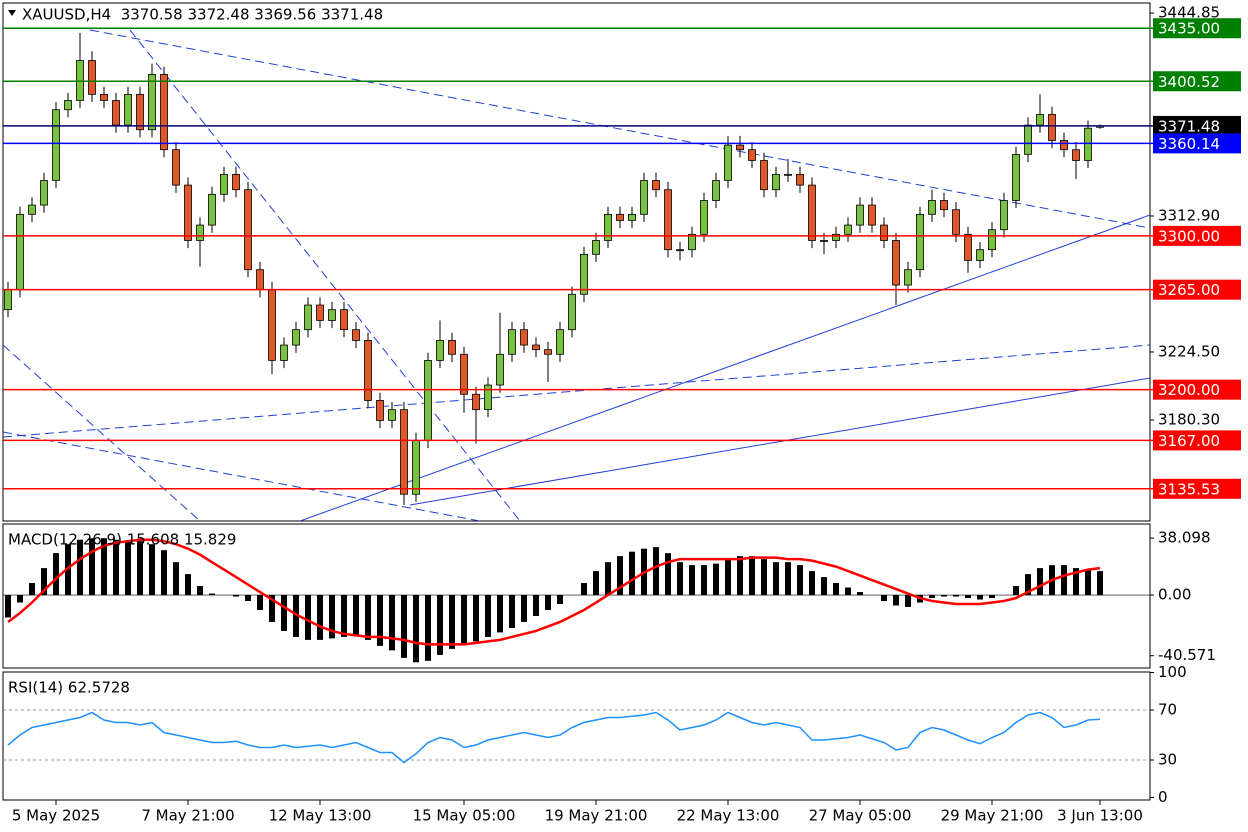  What do you see at coordinates (1167, 760) in the screenshot?
I see `y-tick-label: 30` at bounding box center [1167, 760].